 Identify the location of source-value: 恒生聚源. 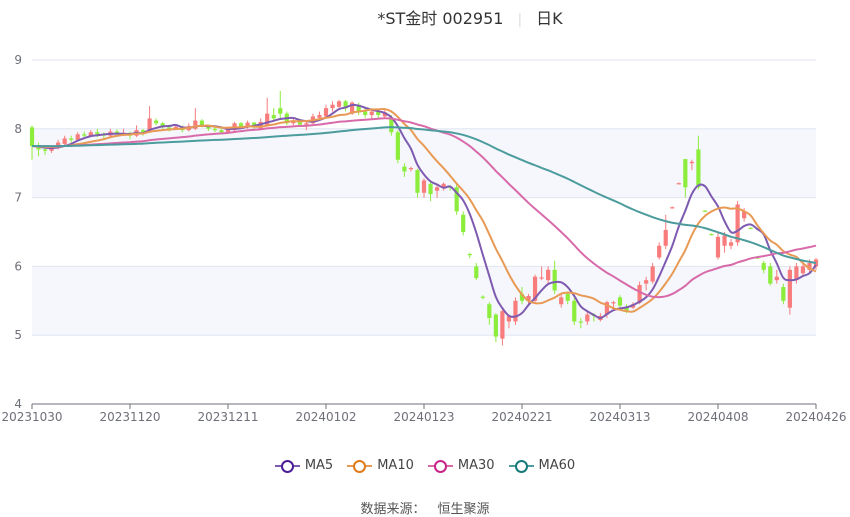
(463, 509).